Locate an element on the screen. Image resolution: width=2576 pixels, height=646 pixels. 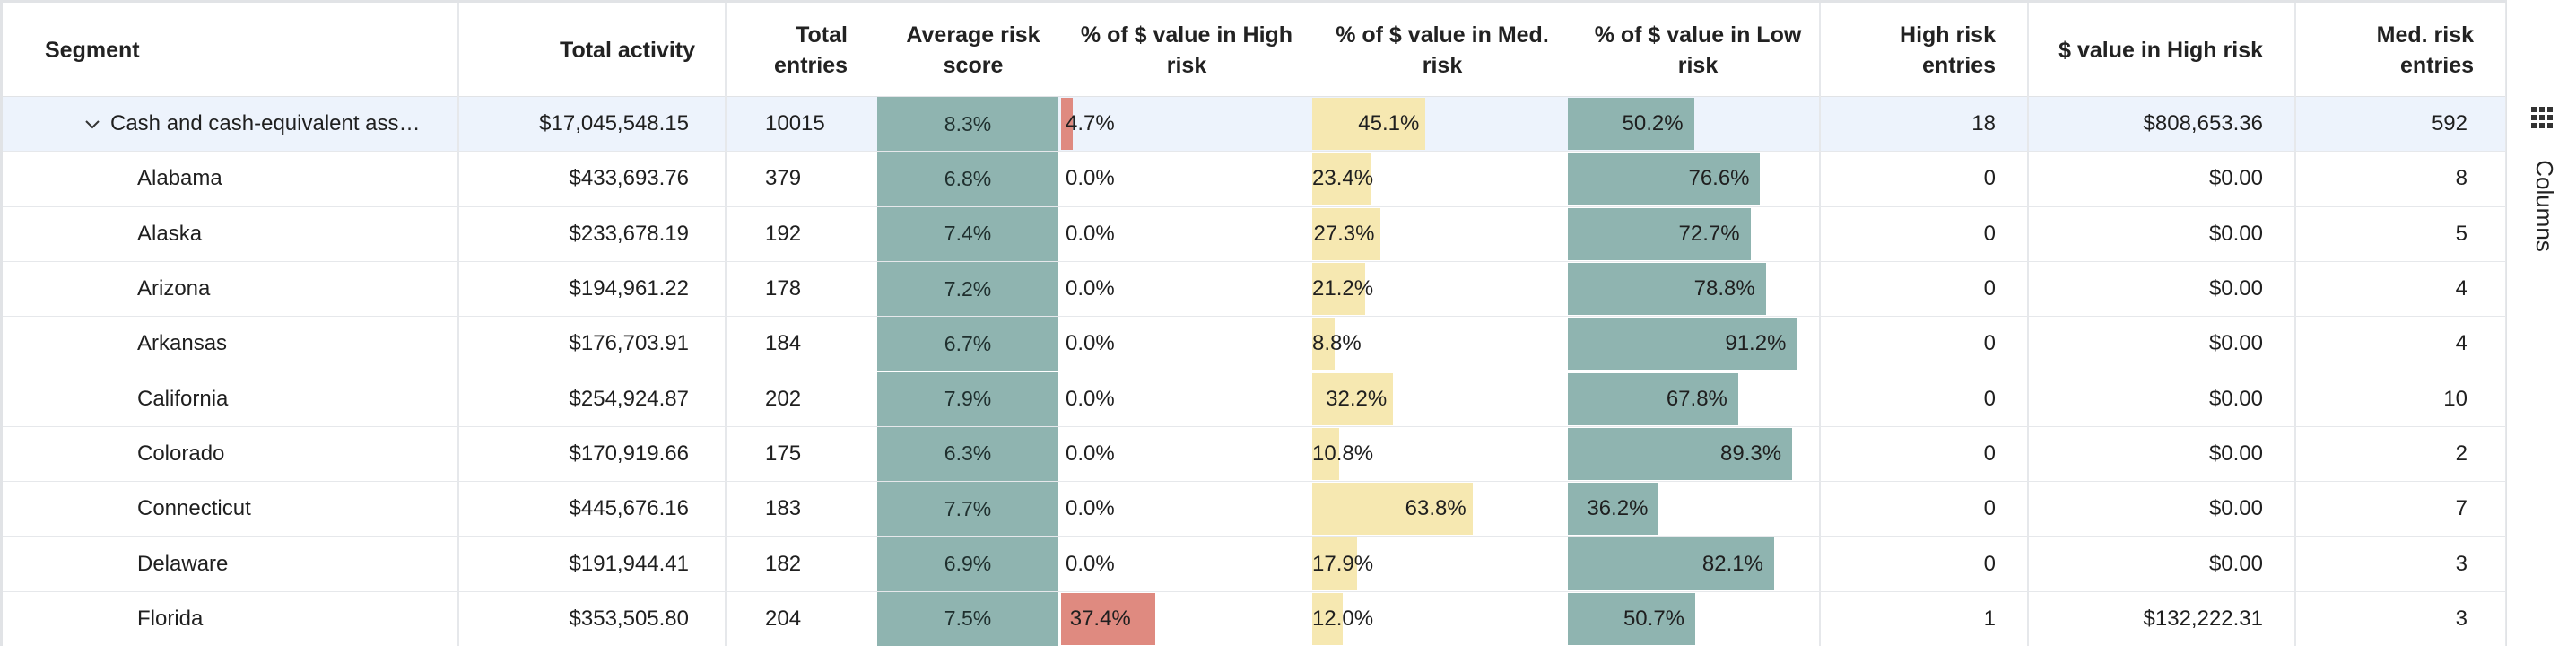
pct-low-cell: 76.6% is located at coordinates (1693, 178).